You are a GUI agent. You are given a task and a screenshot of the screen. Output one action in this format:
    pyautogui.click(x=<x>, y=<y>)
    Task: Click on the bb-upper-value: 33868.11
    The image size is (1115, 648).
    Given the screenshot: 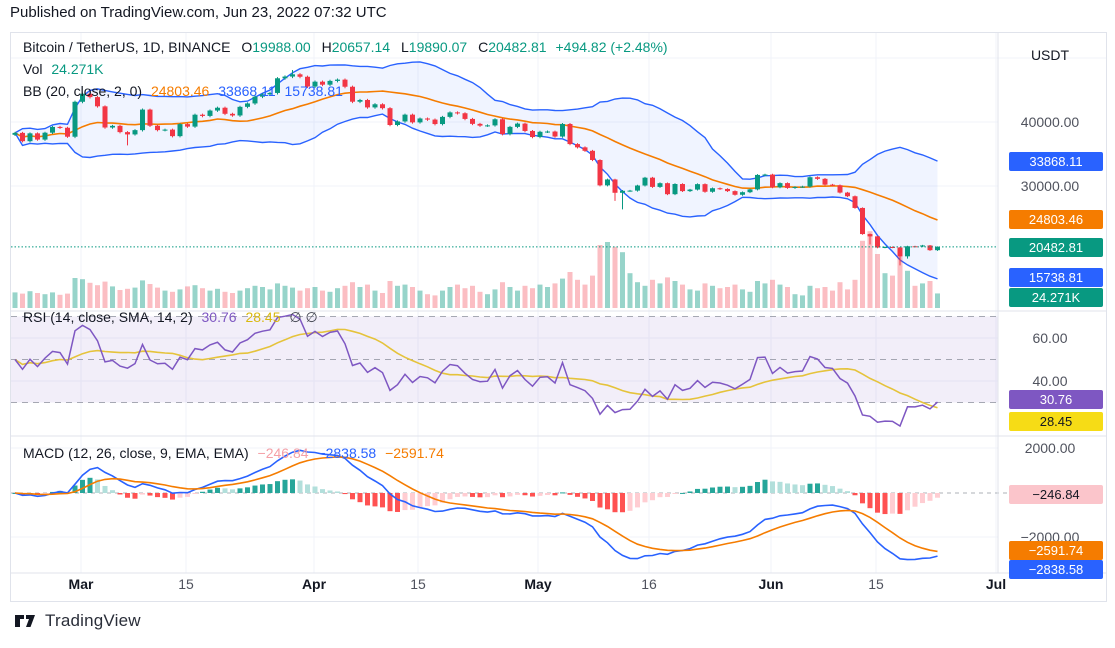 What is the action you would take?
    pyautogui.click(x=247, y=91)
    